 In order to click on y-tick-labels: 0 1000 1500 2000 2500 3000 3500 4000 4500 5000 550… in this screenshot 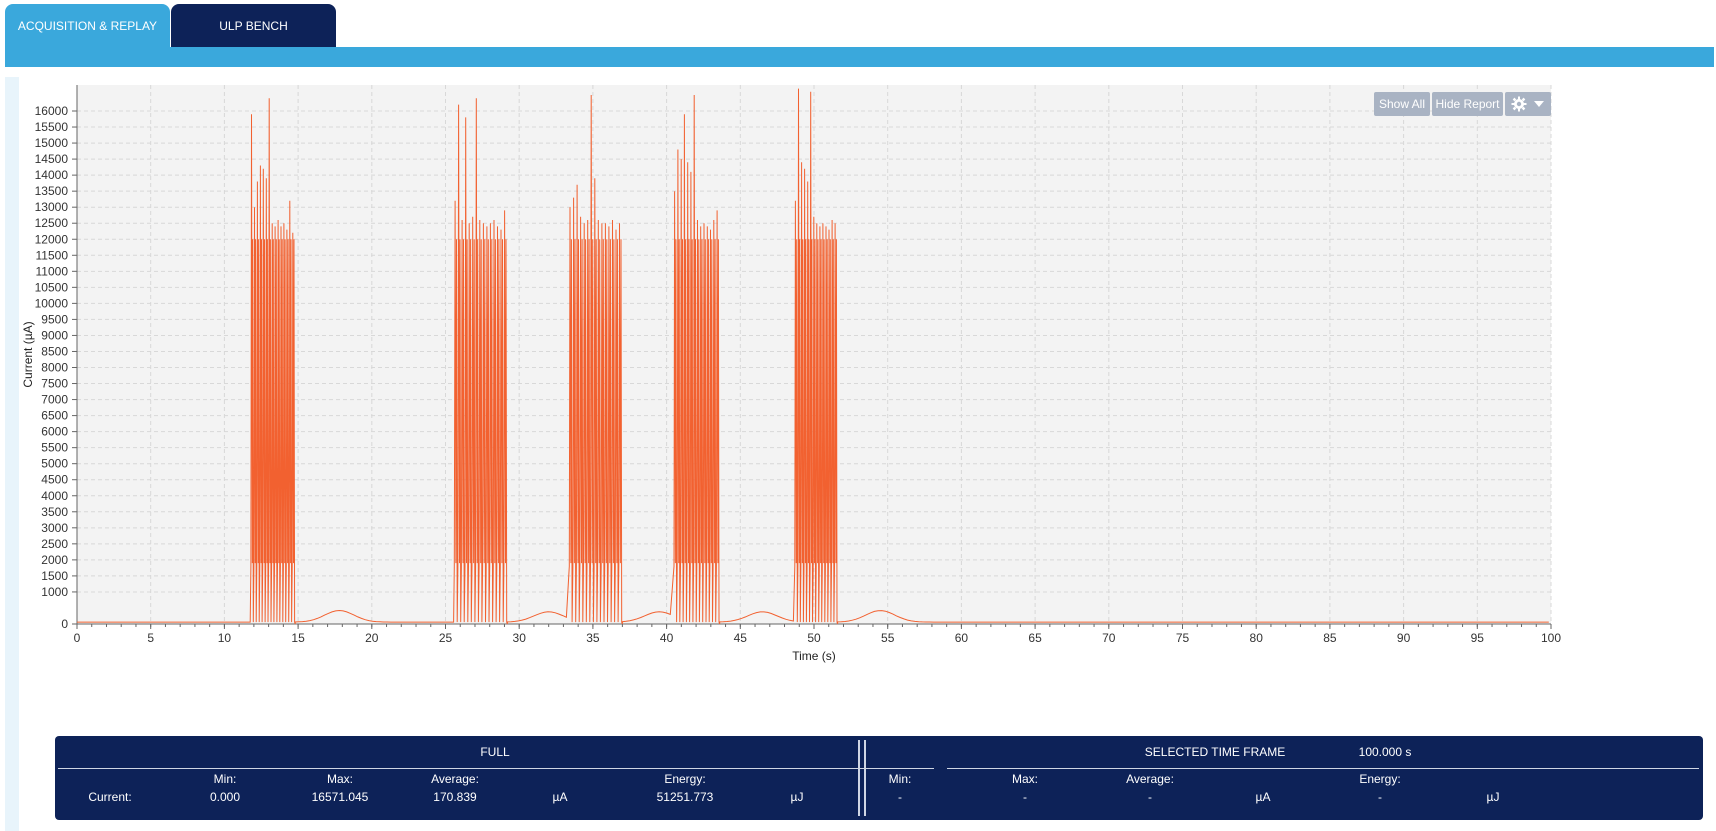, I will do `click(52, 367)`.